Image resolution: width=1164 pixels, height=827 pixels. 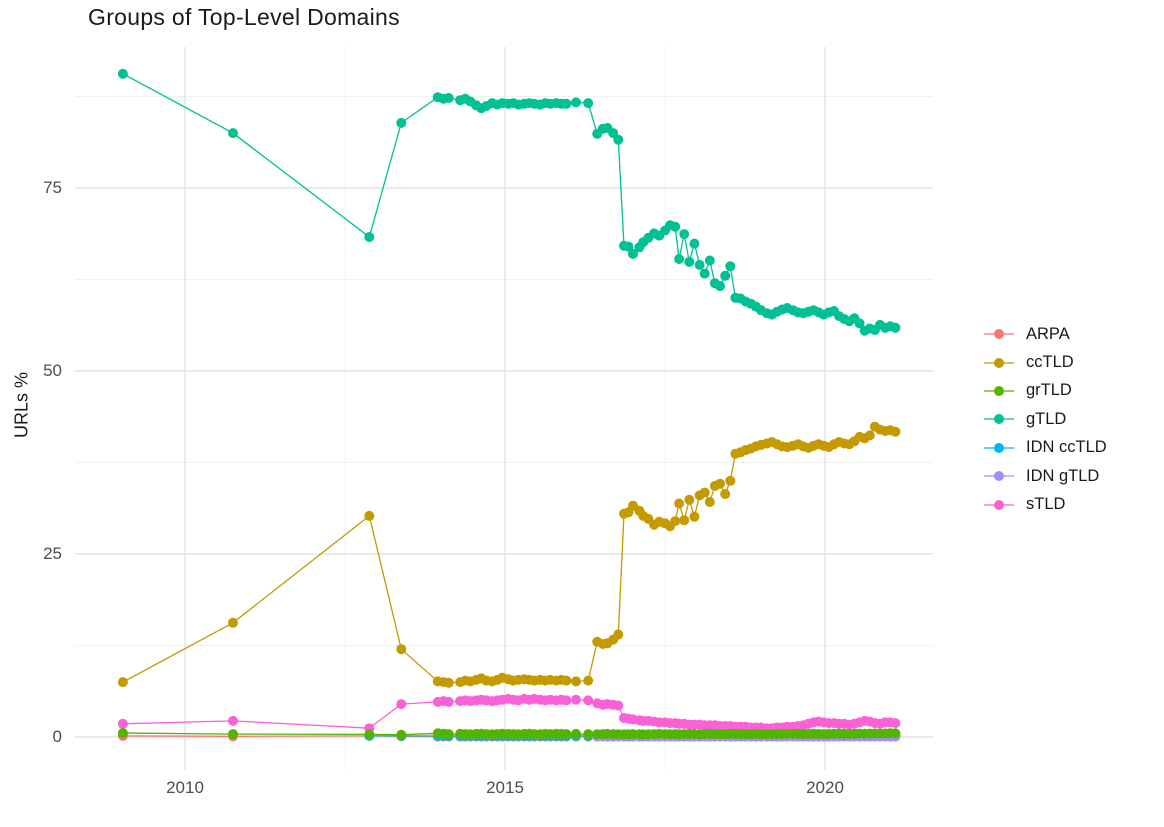 What do you see at coordinates (1049, 390) in the screenshot?
I see `legend-label: grTLD` at bounding box center [1049, 390].